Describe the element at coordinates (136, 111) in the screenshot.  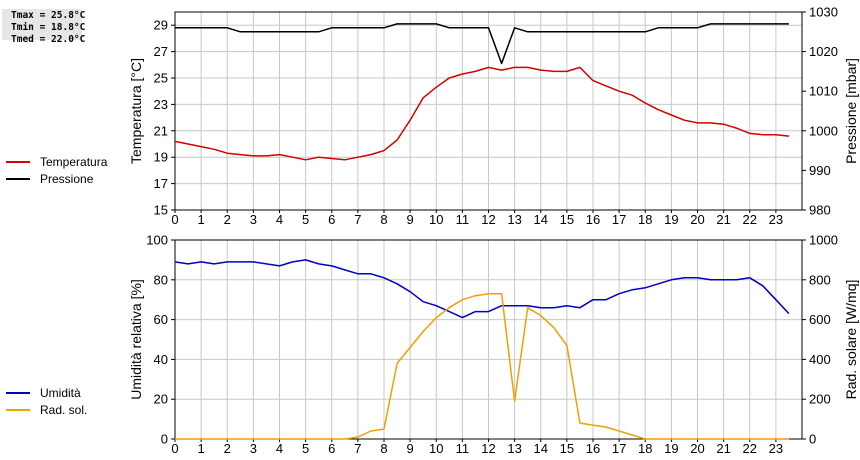
I see `y-left-axis-label: Temperatura [°C]` at that location.